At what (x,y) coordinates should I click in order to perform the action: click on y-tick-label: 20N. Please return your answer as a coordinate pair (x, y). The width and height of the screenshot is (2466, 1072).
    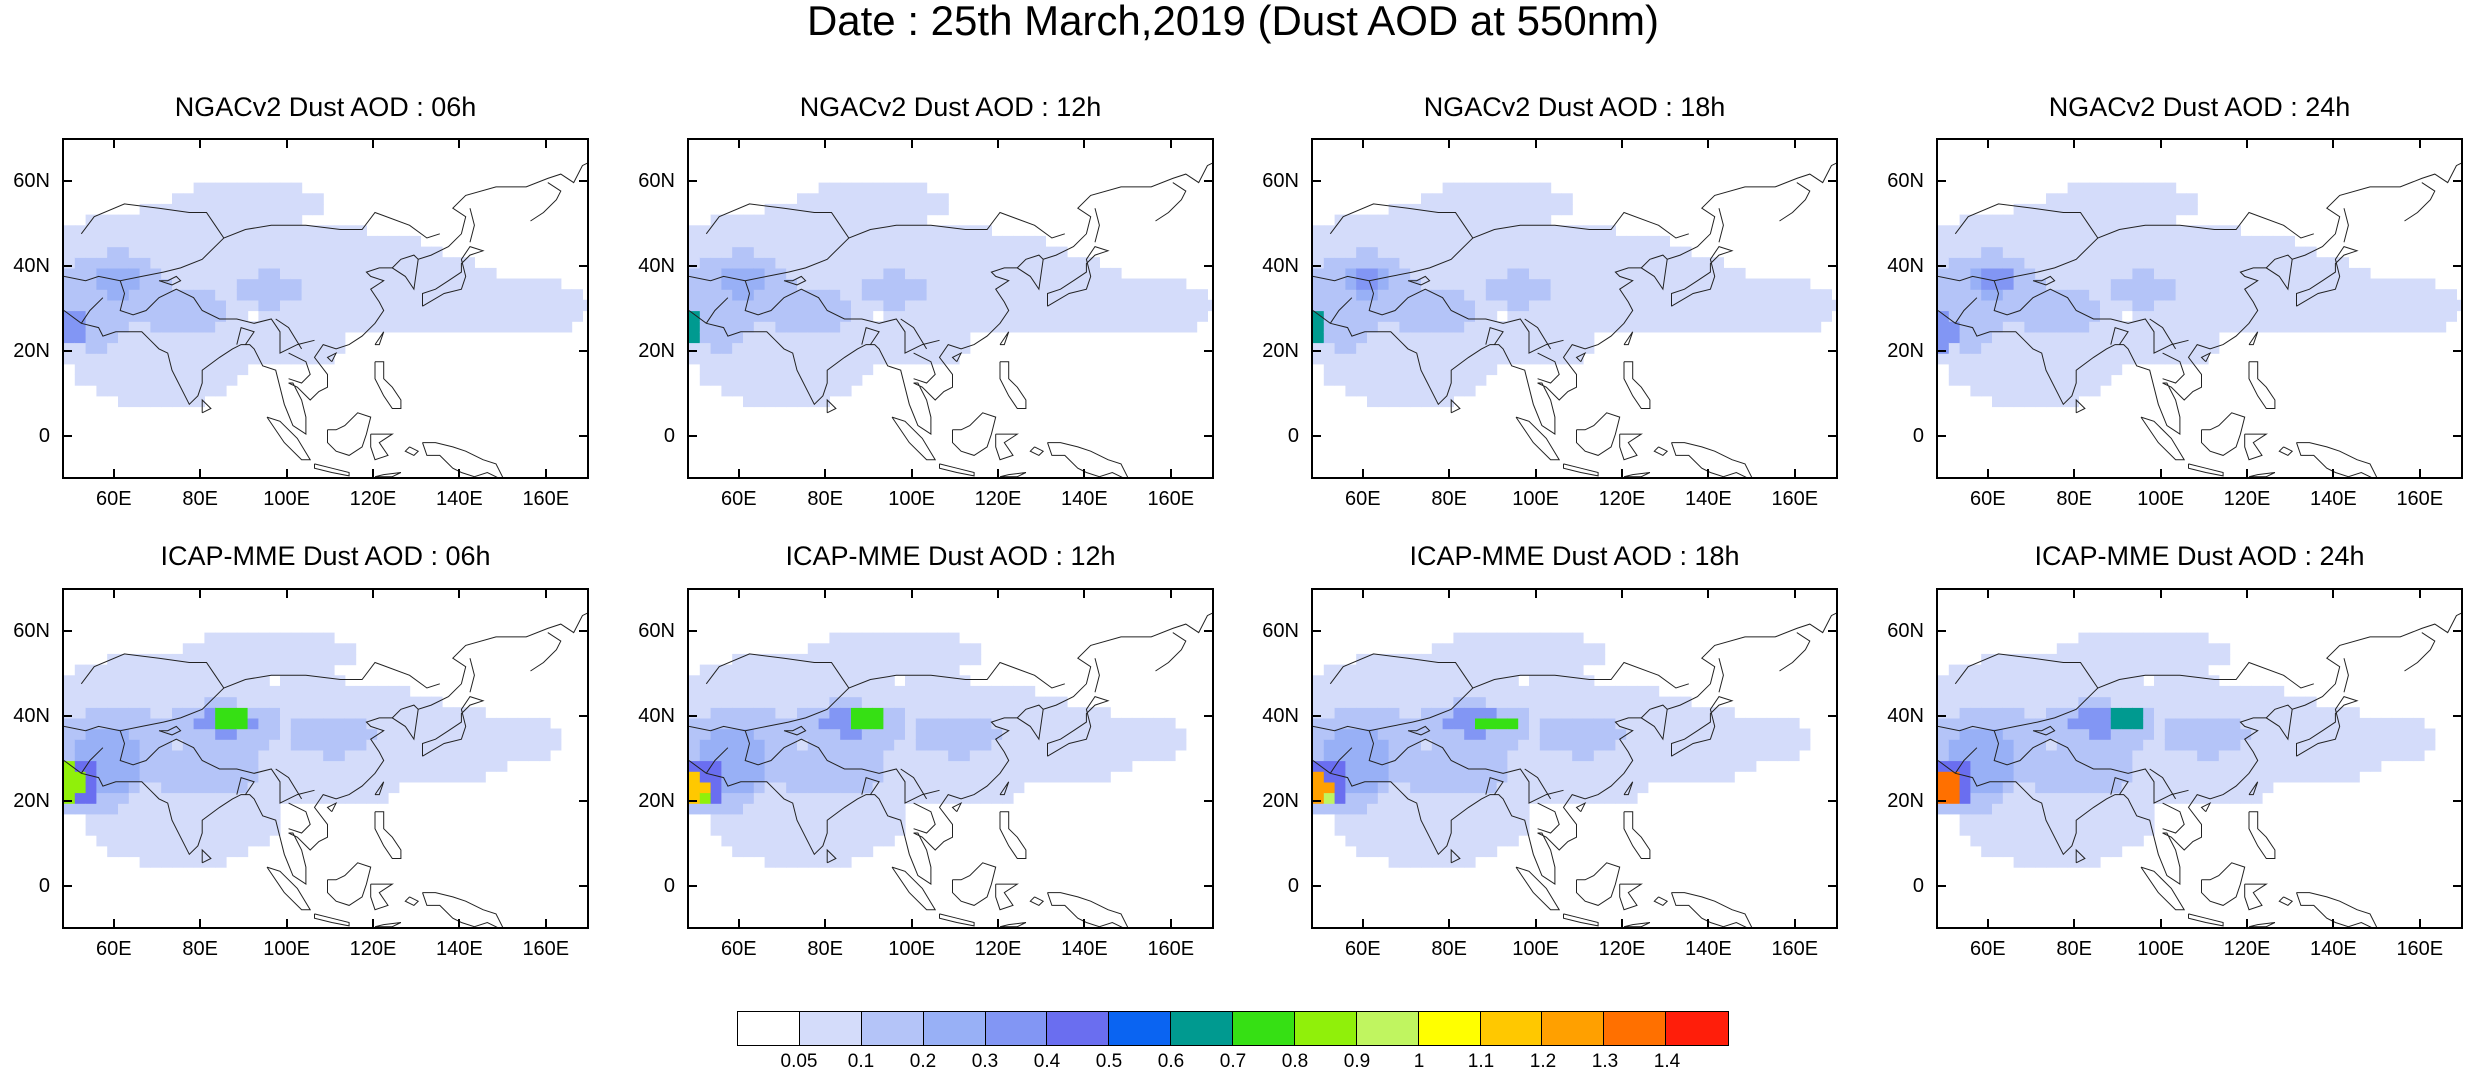
    Looking at the image, I should click on (1269, 801).